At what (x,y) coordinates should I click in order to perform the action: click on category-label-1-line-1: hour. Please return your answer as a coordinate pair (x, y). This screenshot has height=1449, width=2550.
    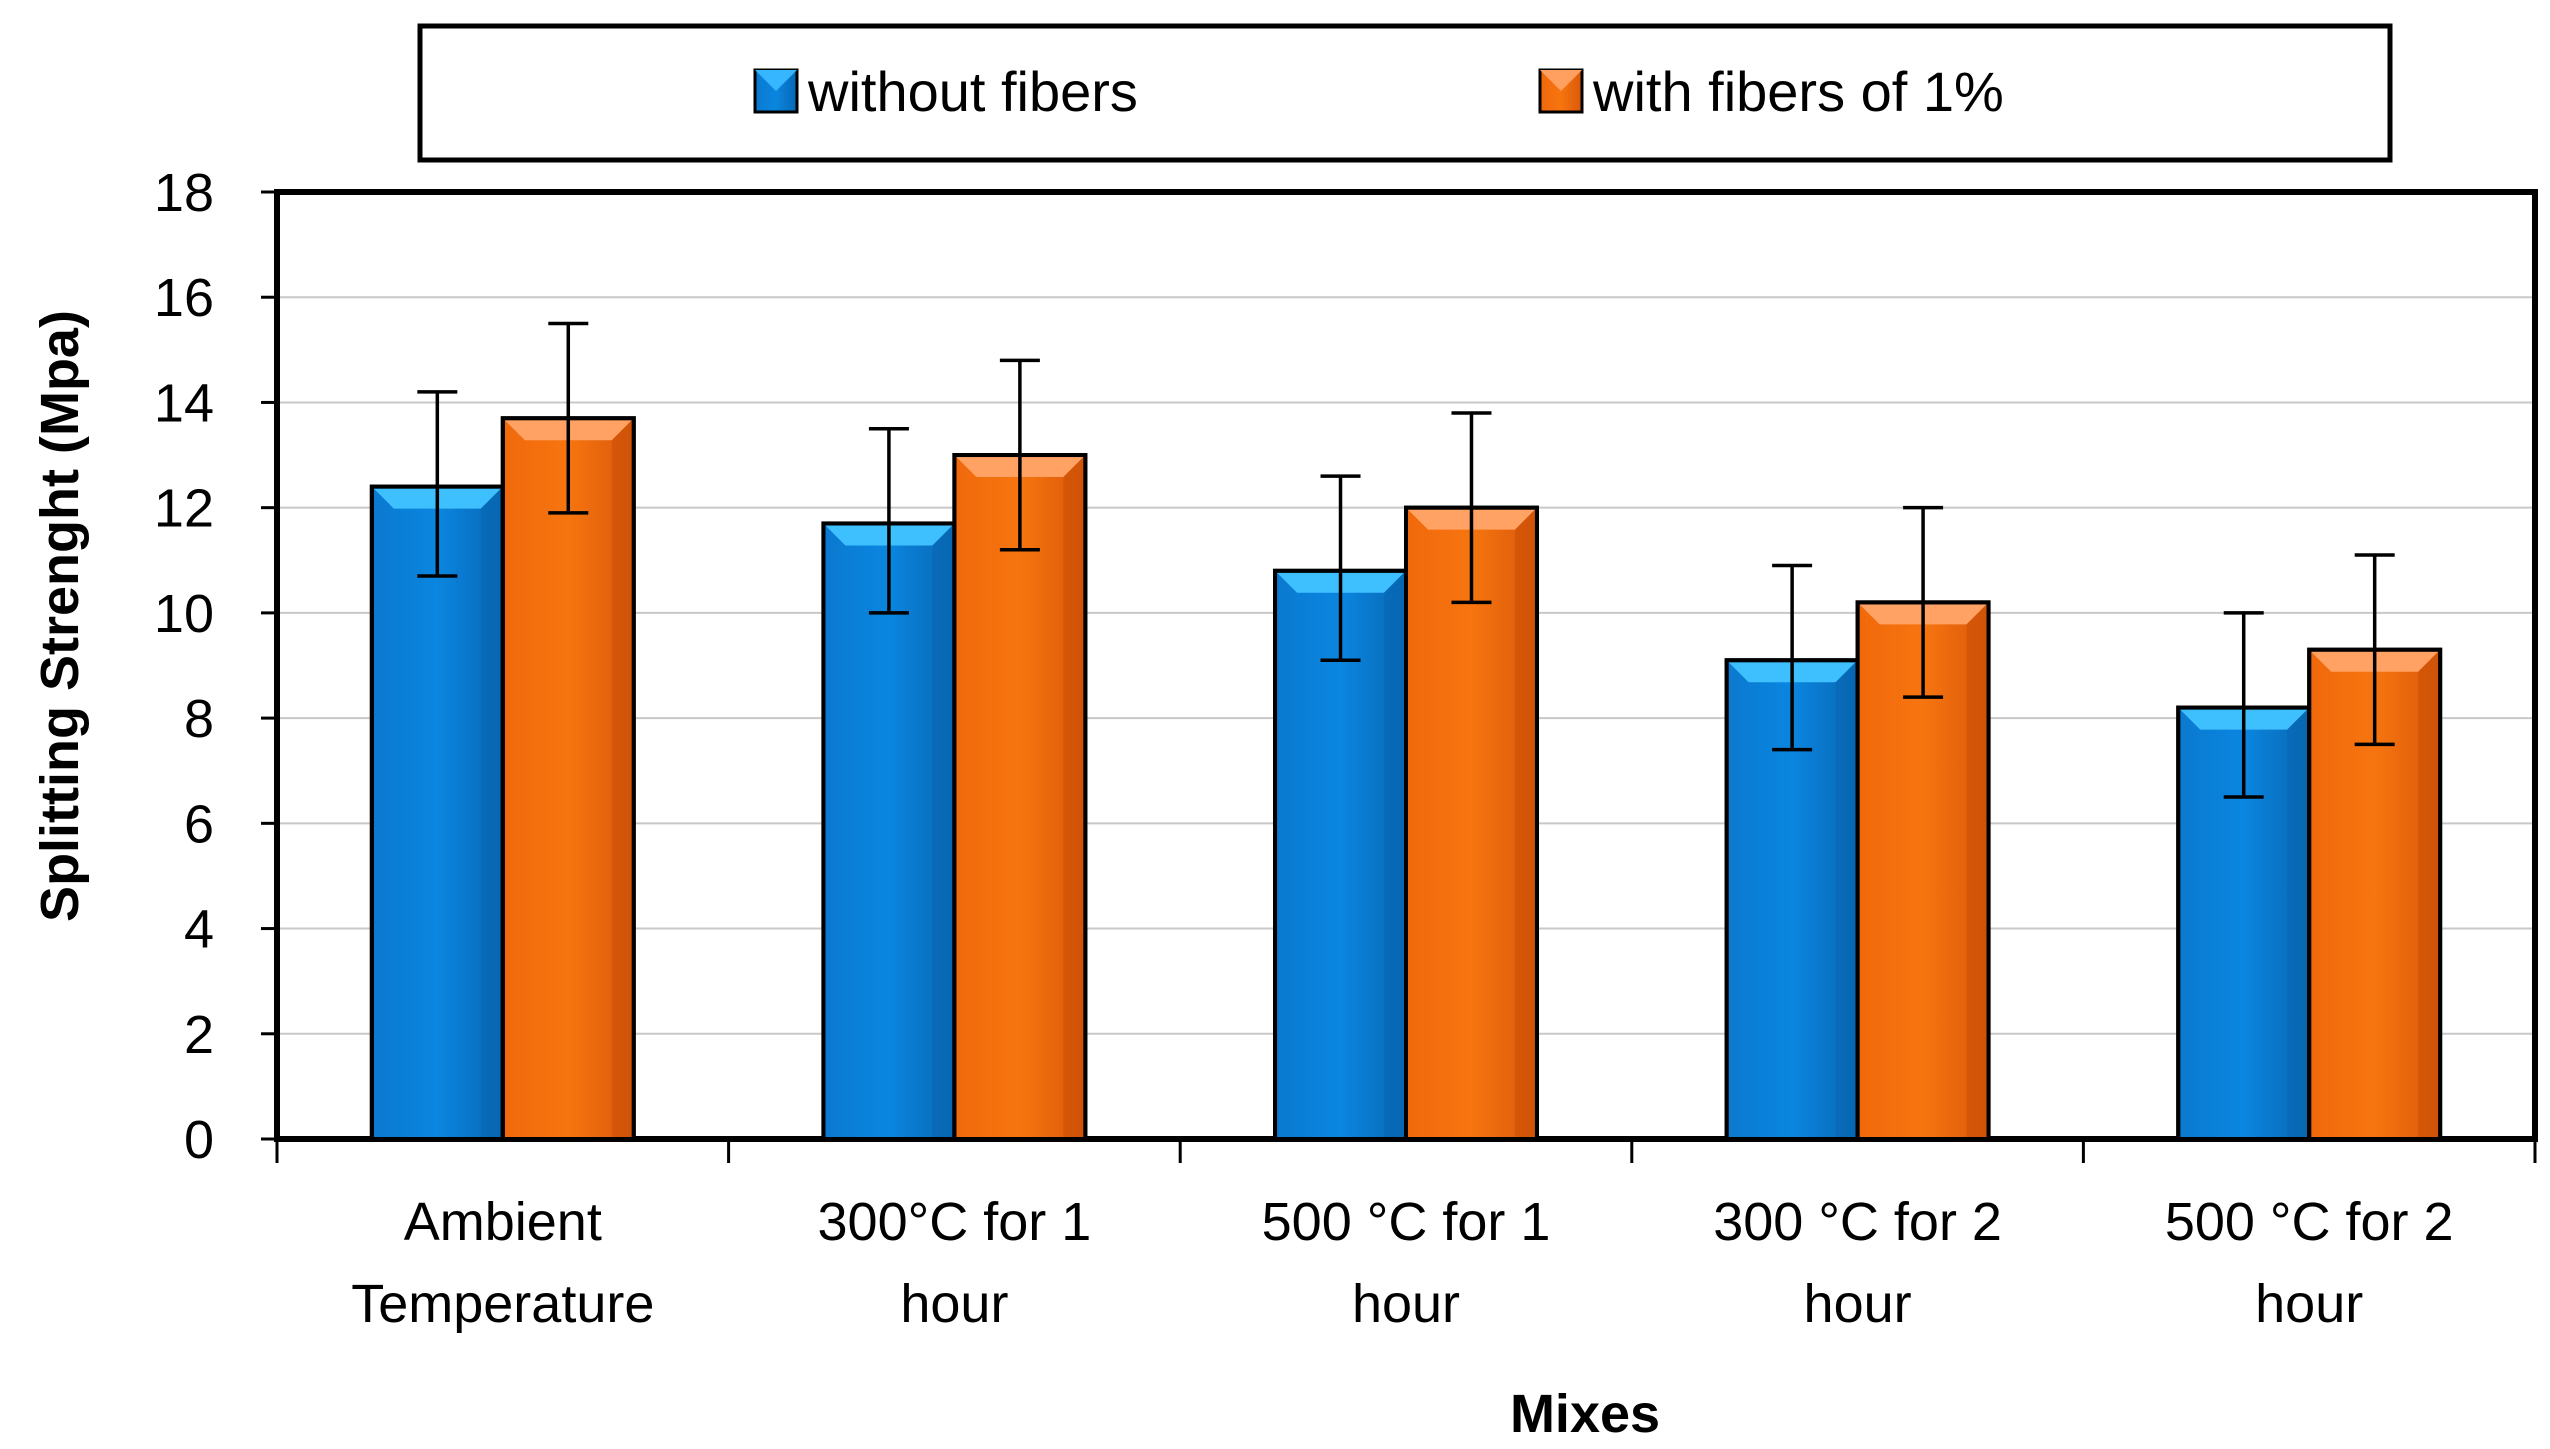
    Looking at the image, I should click on (954, 1304).